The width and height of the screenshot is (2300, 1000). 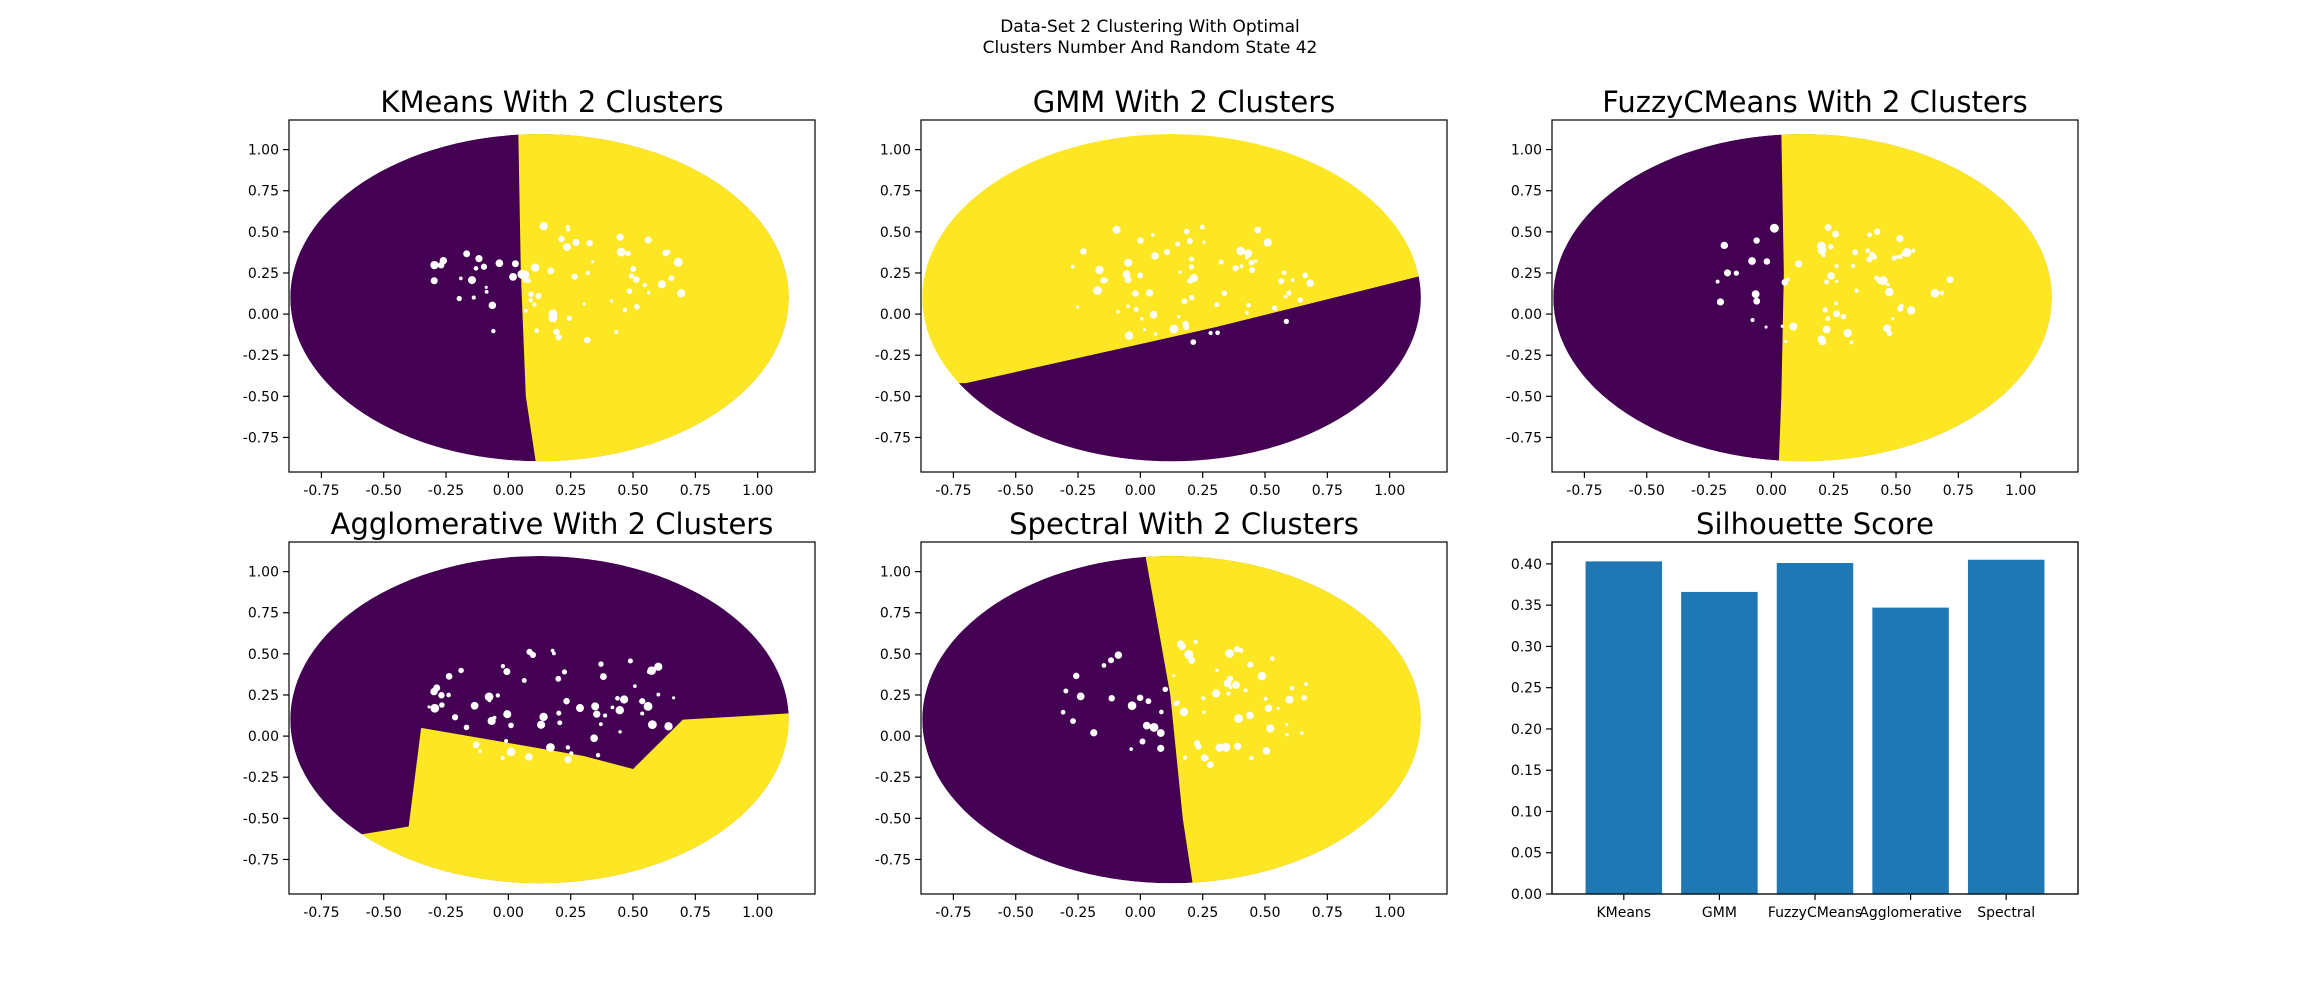 I want to click on y-tick-label: -0.75, so click(x=893, y=438).